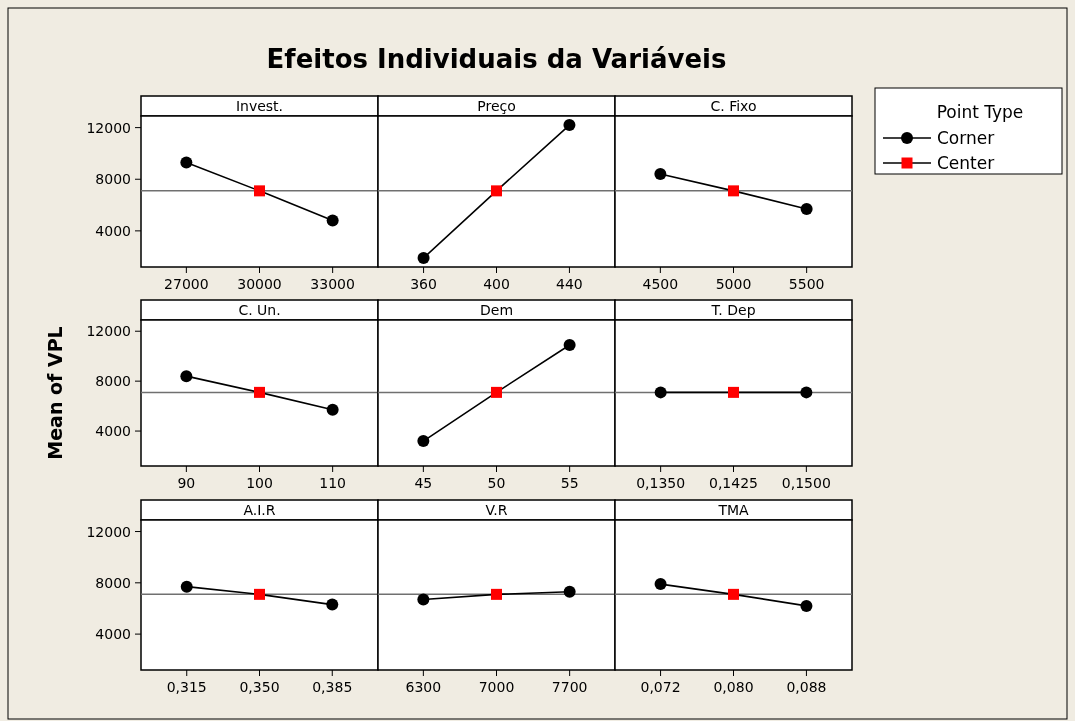 This screenshot has height=721, width=1075. I want to click on chart-title: C. Fixo, so click(733, 106).